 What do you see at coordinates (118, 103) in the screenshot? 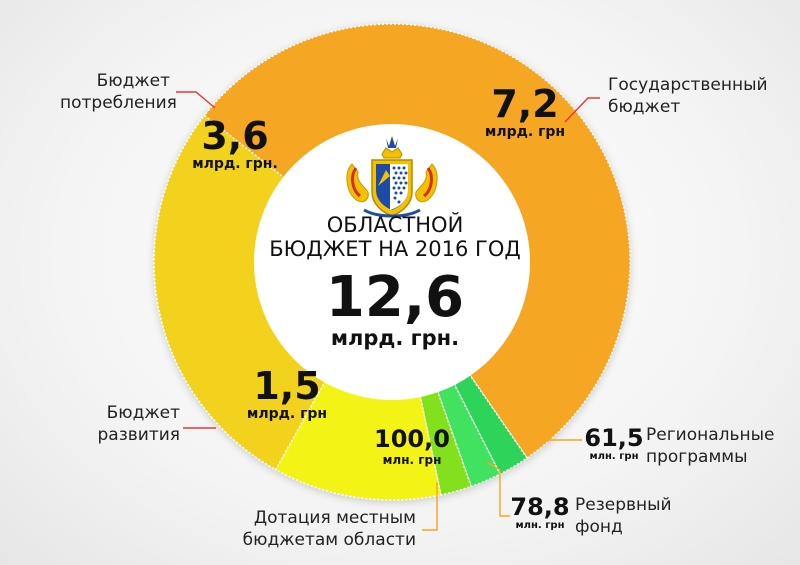
I see `label-consumption-line2: потребления` at bounding box center [118, 103].